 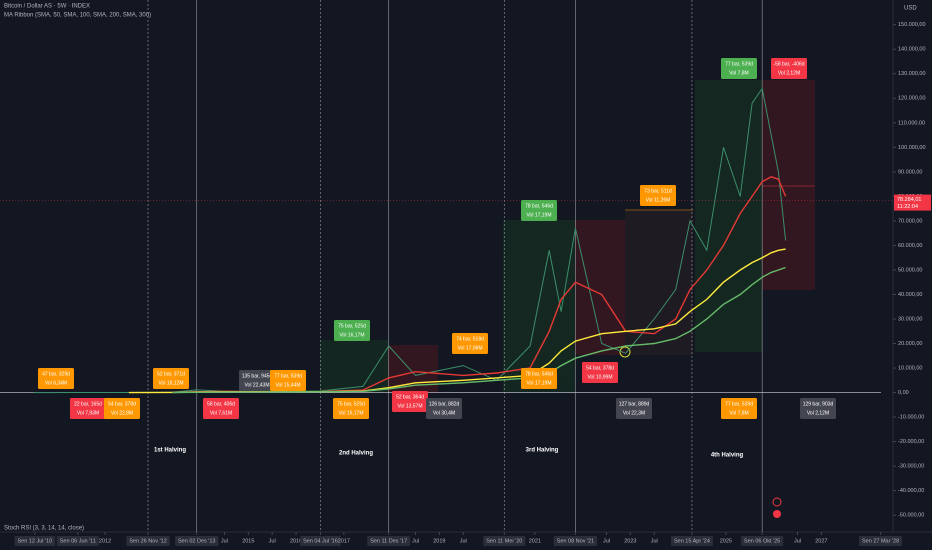 What do you see at coordinates (912, 148) in the screenshot?
I see `y-tick-label: 100.000,00` at bounding box center [912, 148].